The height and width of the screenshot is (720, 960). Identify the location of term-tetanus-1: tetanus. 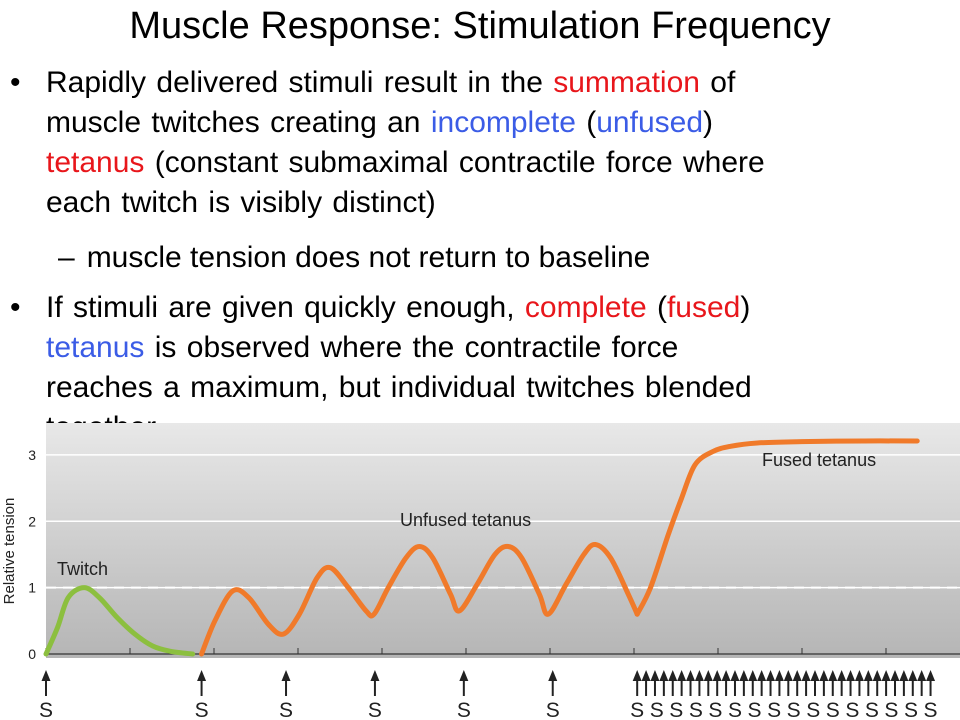
(95, 162).